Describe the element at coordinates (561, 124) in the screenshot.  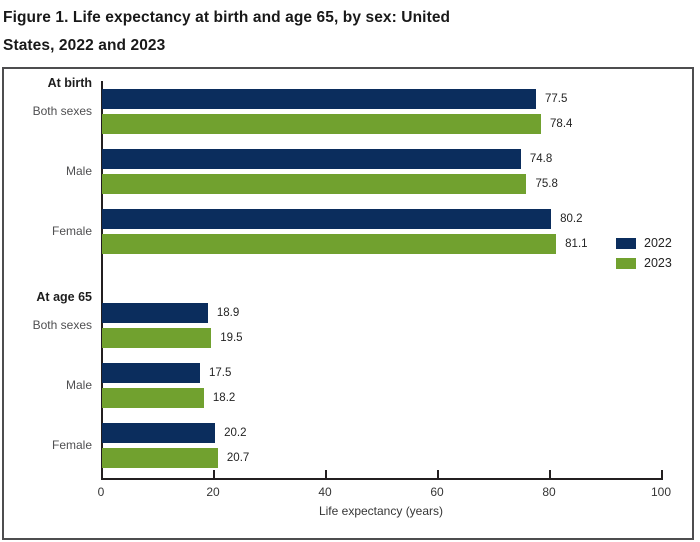
I see `bar-value-label: 78.4` at that location.